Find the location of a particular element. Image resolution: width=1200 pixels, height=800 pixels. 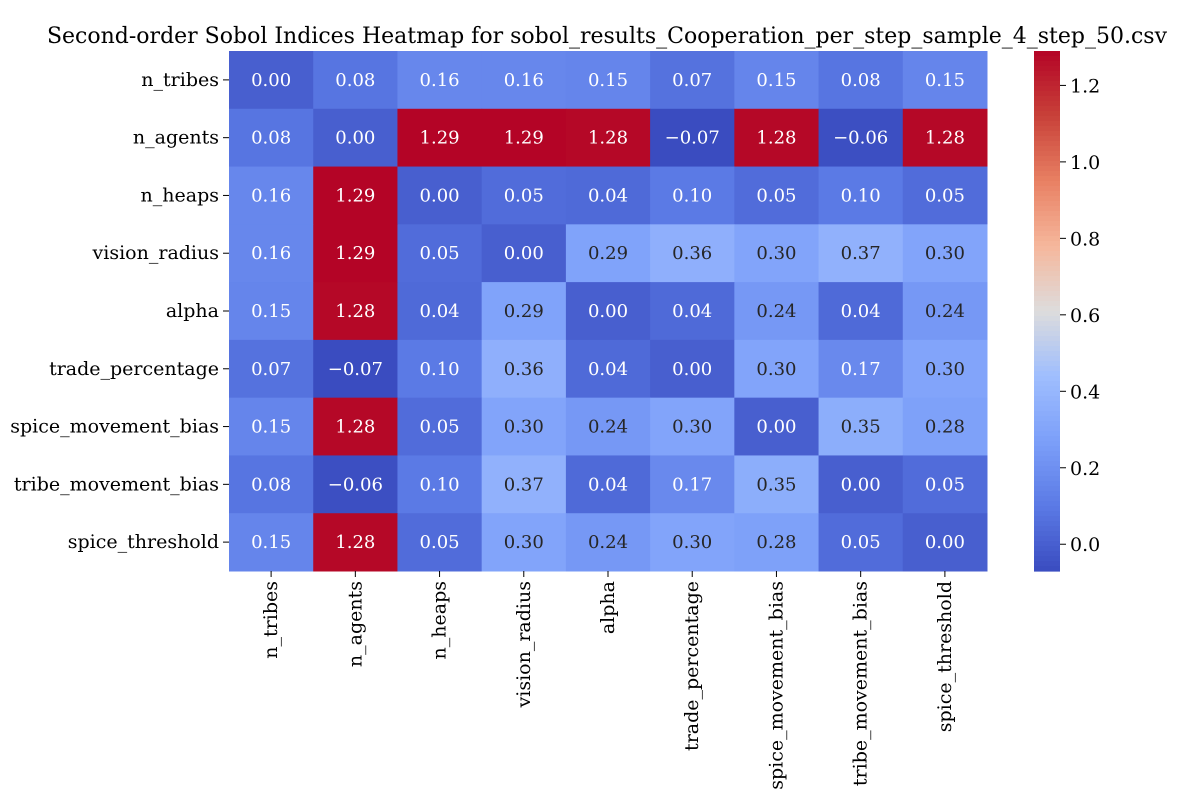

column-tick-label: n_agents is located at coordinates (355, 624).